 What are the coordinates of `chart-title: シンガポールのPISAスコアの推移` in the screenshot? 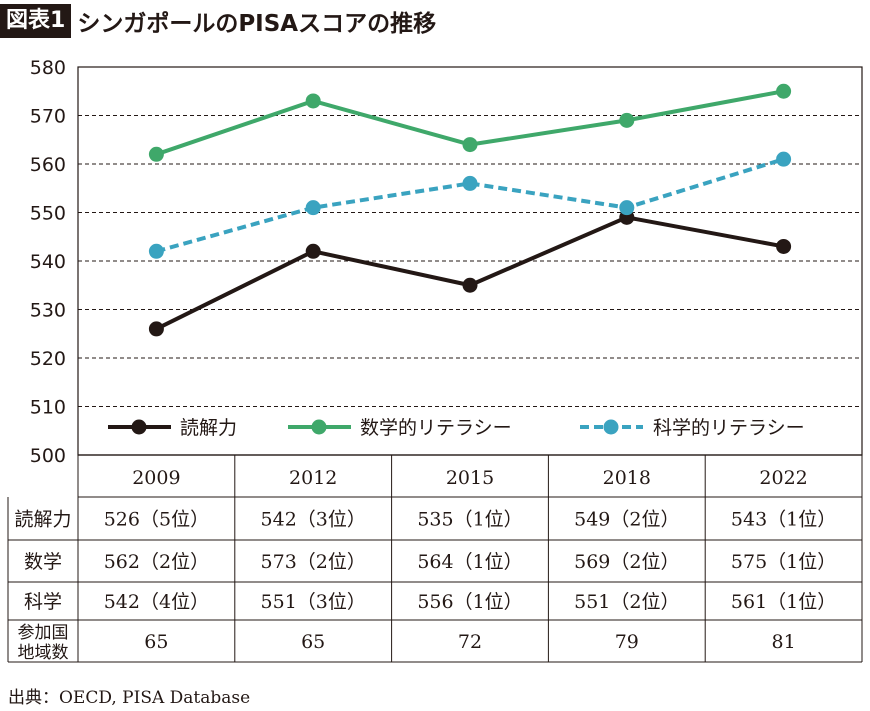 It's located at (257, 24).